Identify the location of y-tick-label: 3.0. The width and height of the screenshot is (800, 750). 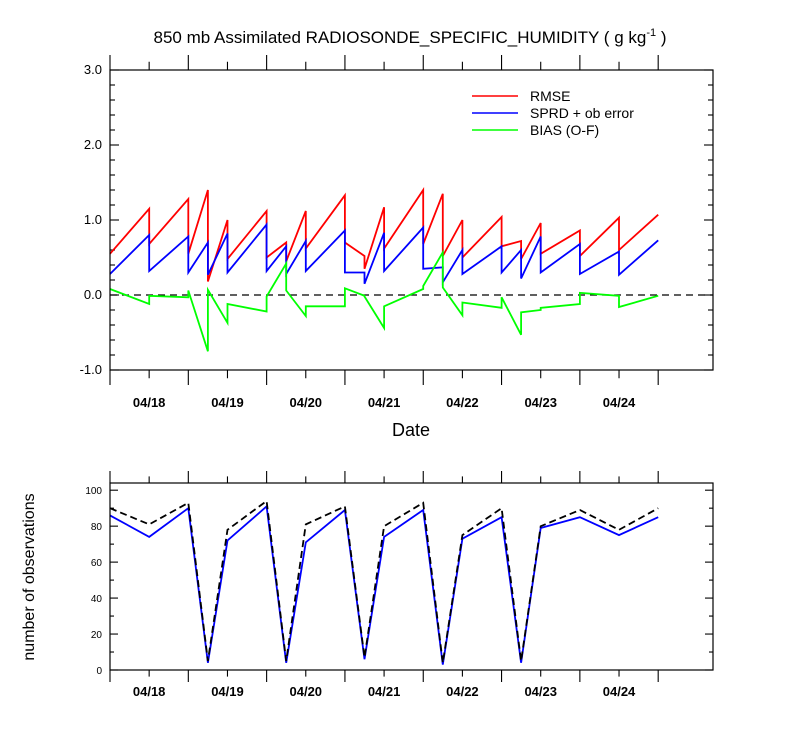
(93, 69).